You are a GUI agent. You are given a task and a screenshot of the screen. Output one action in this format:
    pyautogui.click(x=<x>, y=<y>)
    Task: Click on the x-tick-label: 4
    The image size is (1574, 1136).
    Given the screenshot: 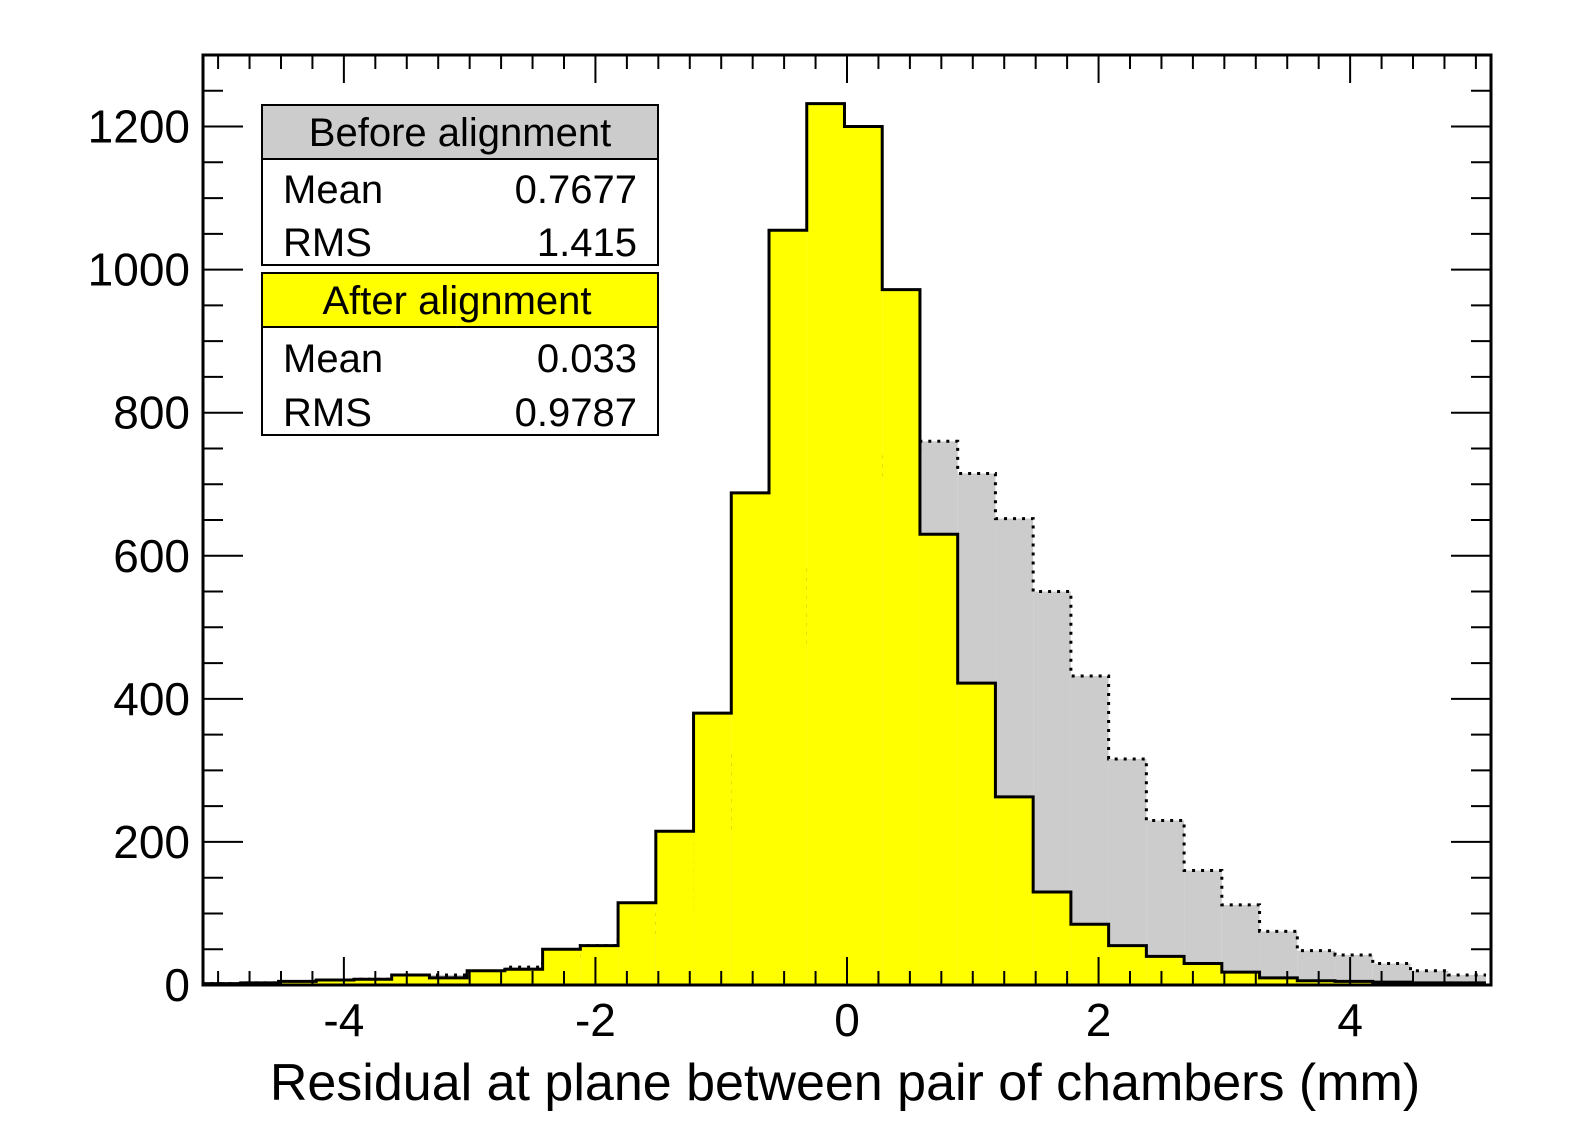 What is the action you would take?
    pyautogui.click(x=1350, y=1020)
    